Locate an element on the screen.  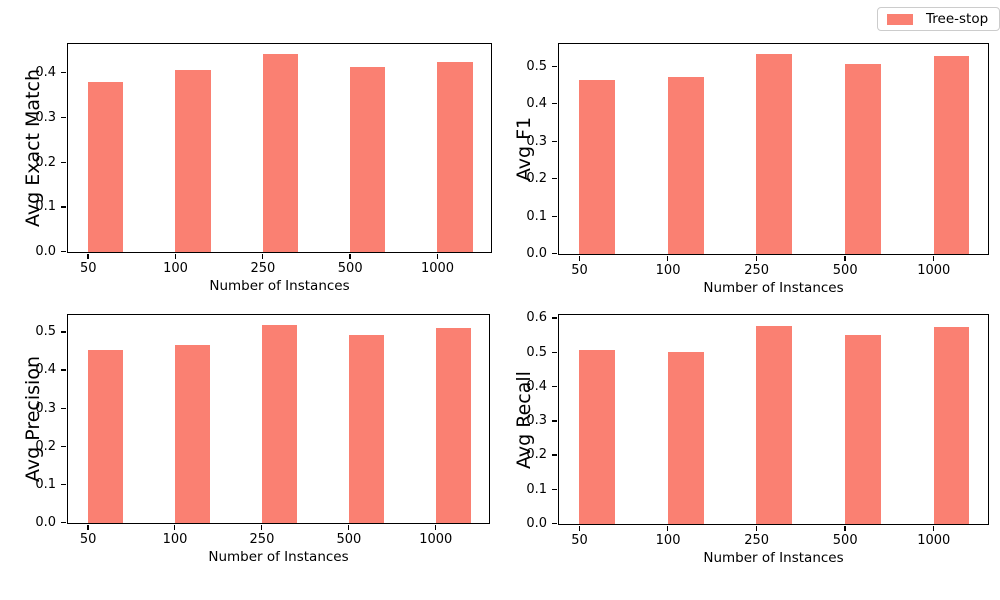
legend-swatch is located at coordinates (900, 19).